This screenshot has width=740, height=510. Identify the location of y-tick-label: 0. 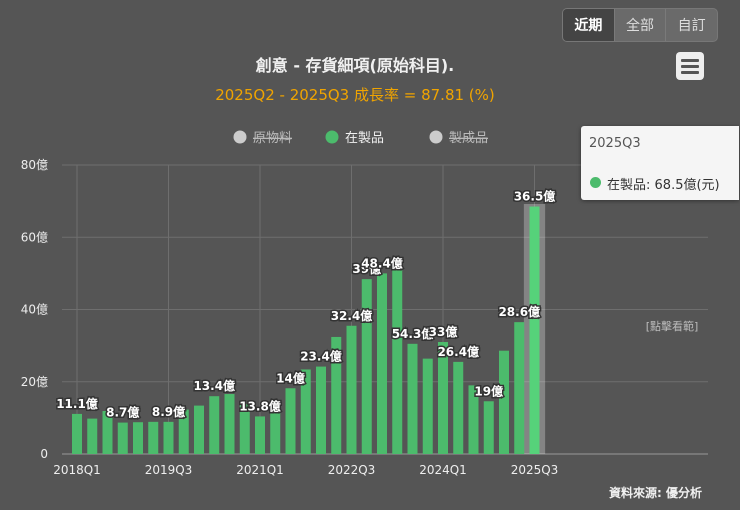
(44, 454).